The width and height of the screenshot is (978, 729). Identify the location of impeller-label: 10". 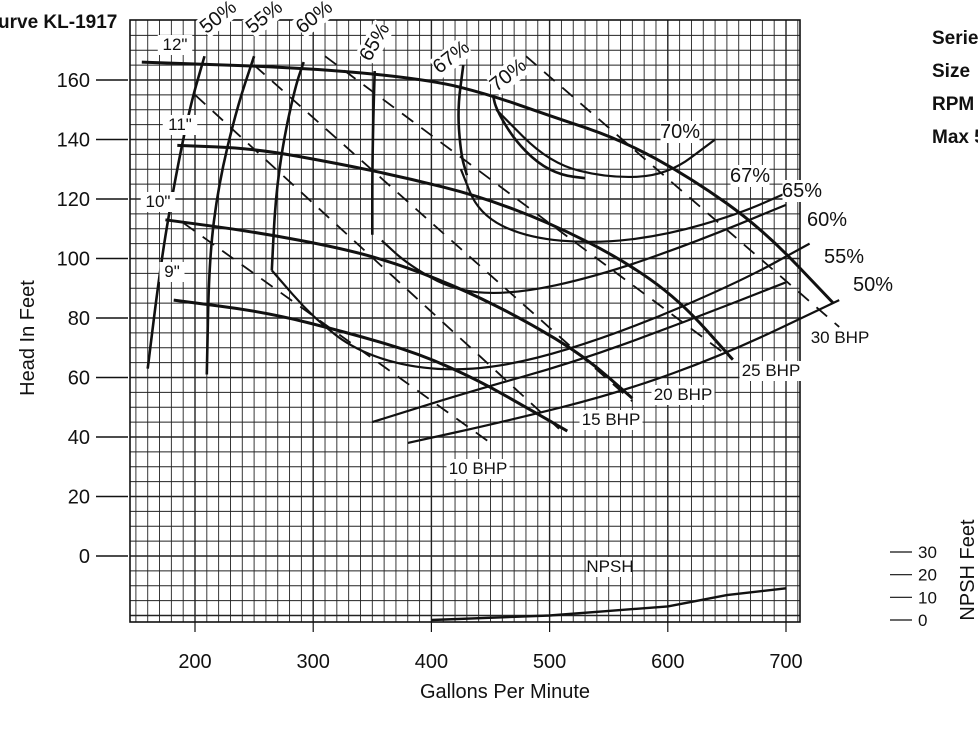
(158, 202).